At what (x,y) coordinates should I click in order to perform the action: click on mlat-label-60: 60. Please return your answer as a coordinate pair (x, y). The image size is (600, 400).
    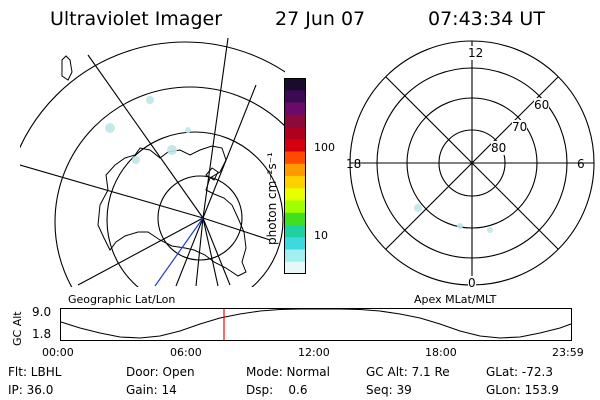
    Looking at the image, I should click on (542, 105).